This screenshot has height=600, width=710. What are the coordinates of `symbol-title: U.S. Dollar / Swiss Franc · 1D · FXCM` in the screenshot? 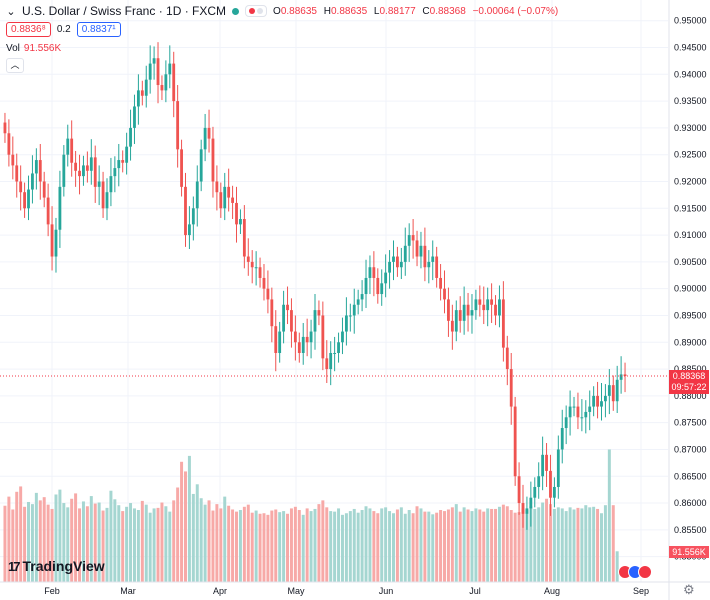 It's located at (124, 11).